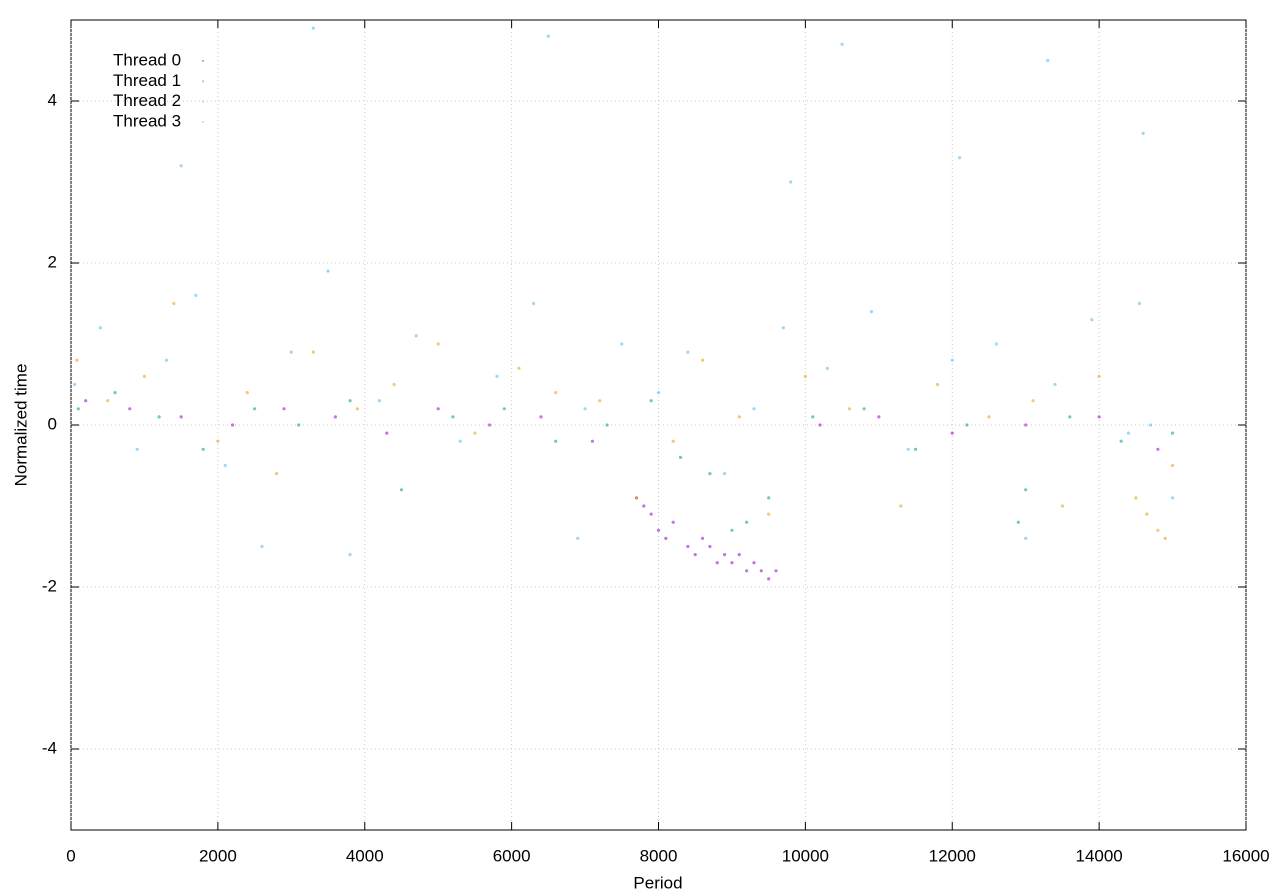  Describe the element at coordinates (657, 882) in the screenshot. I see `x-axis-label: Period` at that location.